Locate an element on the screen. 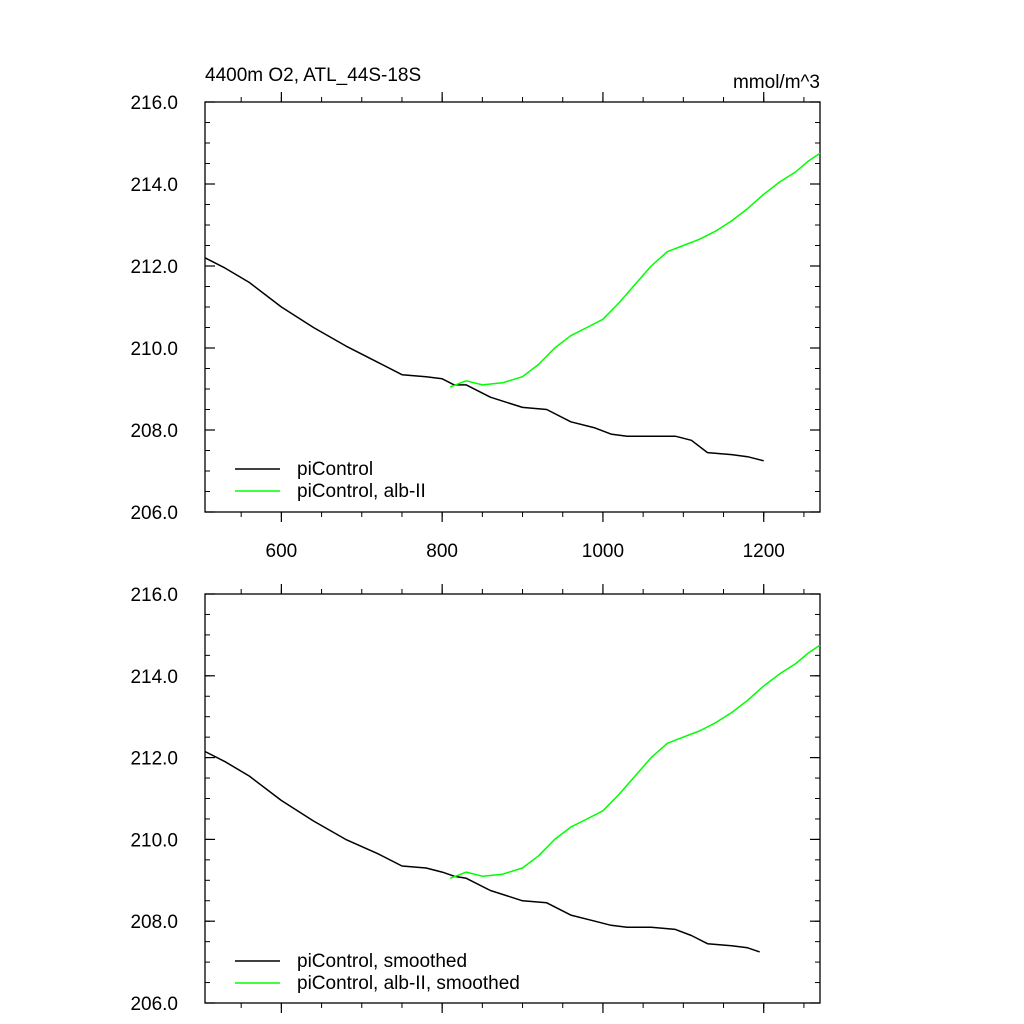 Image resolution: width=1024 pixels, height=1024 pixels. x-tick-label: 1200 is located at coordinates (764, 551).